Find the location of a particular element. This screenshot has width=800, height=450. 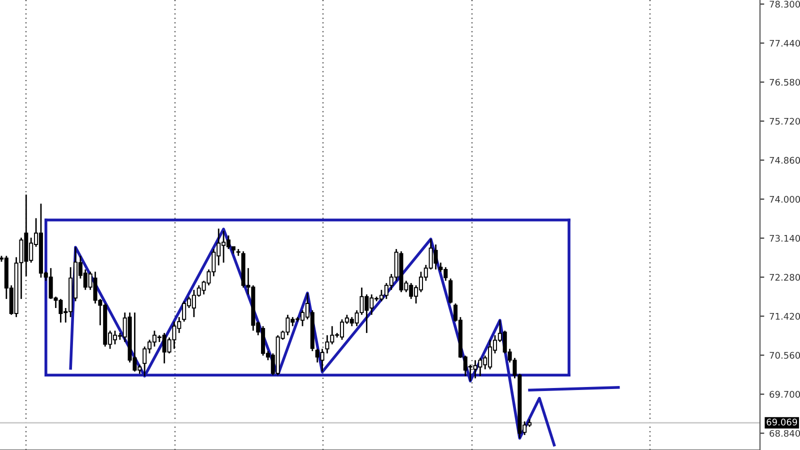

candlestick is located at coordinates (450, 291).